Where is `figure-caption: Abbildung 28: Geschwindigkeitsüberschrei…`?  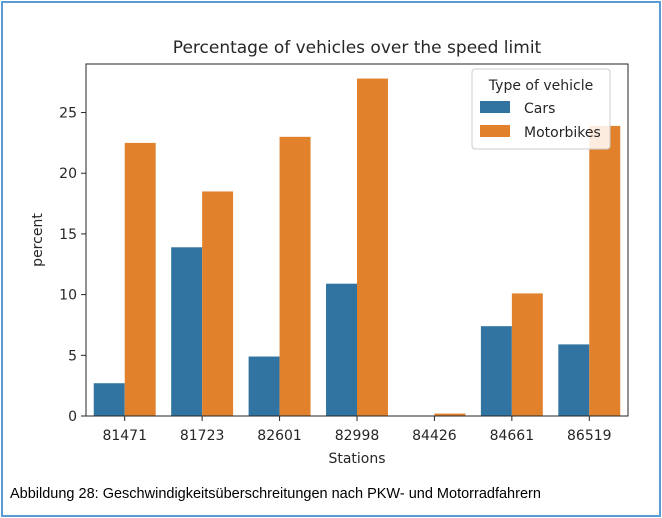
figure-caption: Abbildung 28: Geschwindigkeitsüberschrei… is located at coordinates (275, 494).